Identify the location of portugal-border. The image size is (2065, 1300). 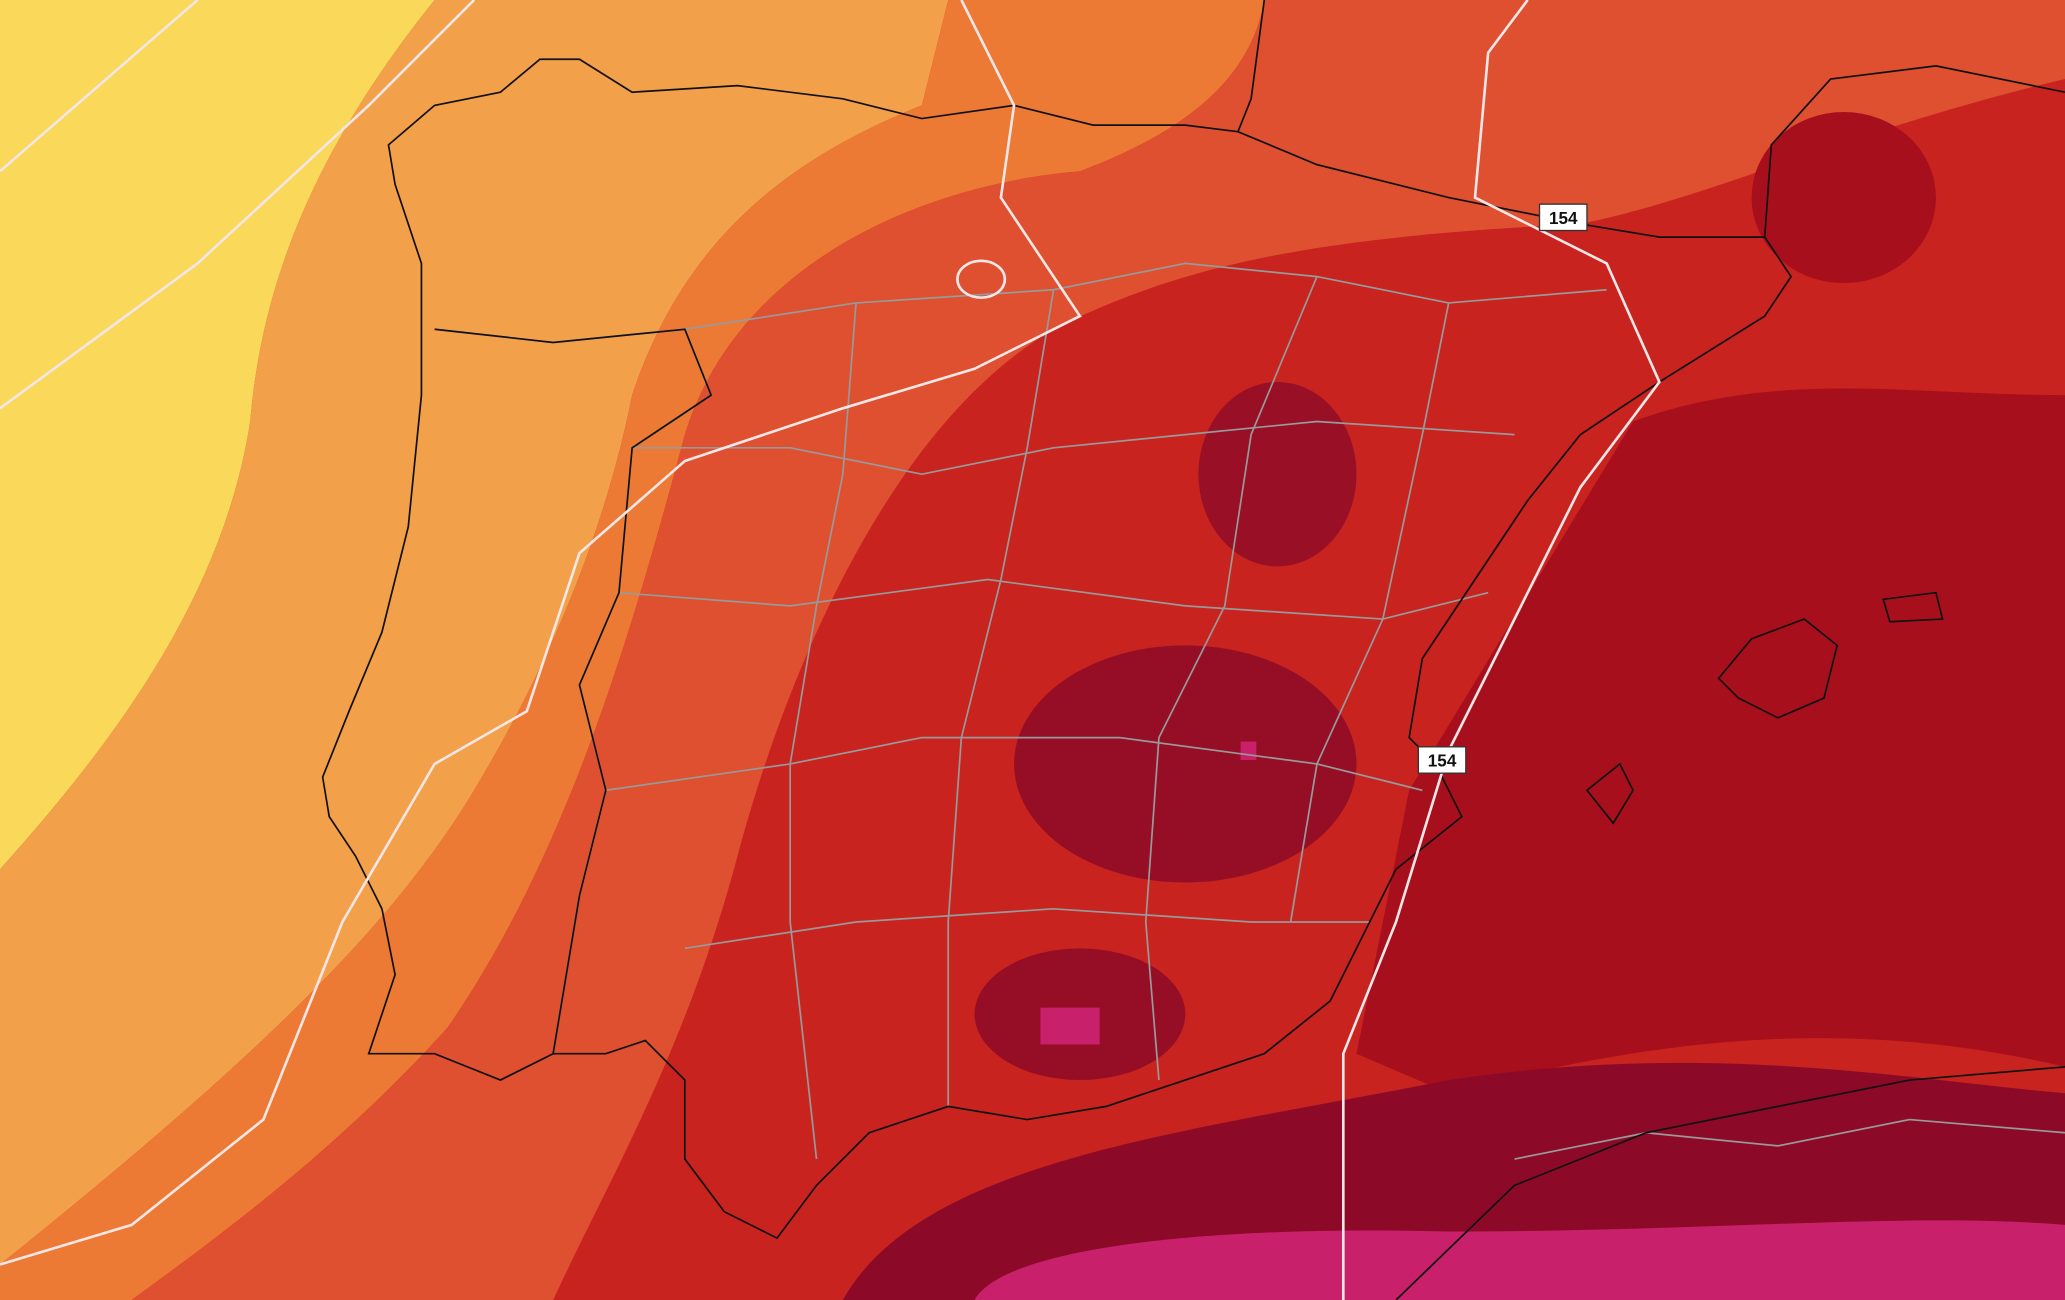
(573, 691).